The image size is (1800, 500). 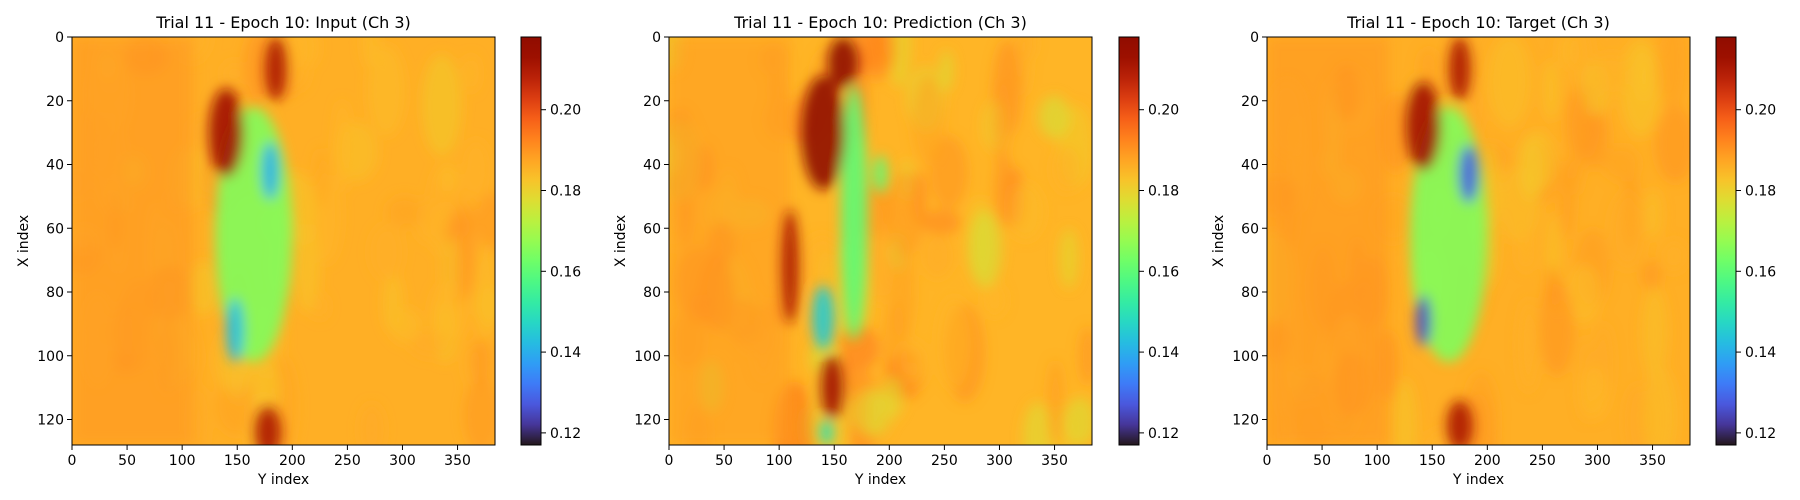 I want to click on y-axis-label: X index, so click(x=24, y=241).